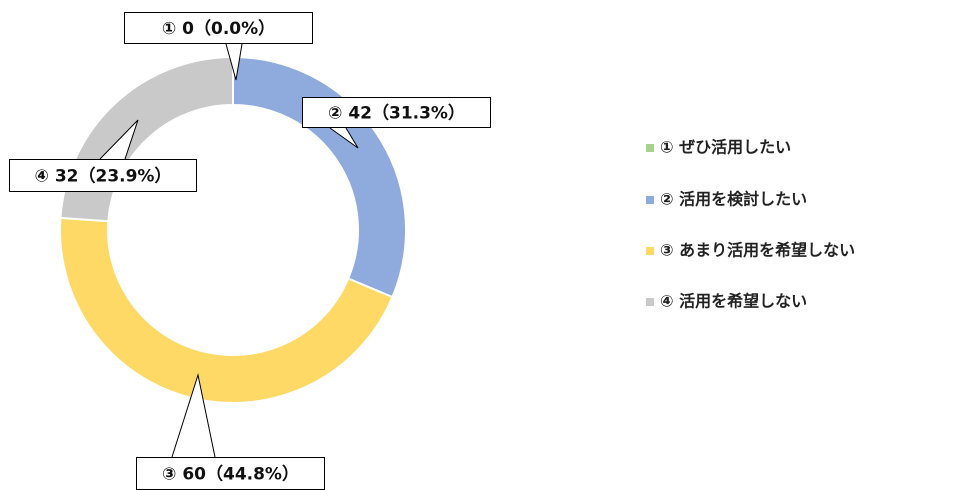 The height and width of the screenshot is (490, 961). I want to click on legend-label: ③ あまり活用を希望しない, so click(757, 250).